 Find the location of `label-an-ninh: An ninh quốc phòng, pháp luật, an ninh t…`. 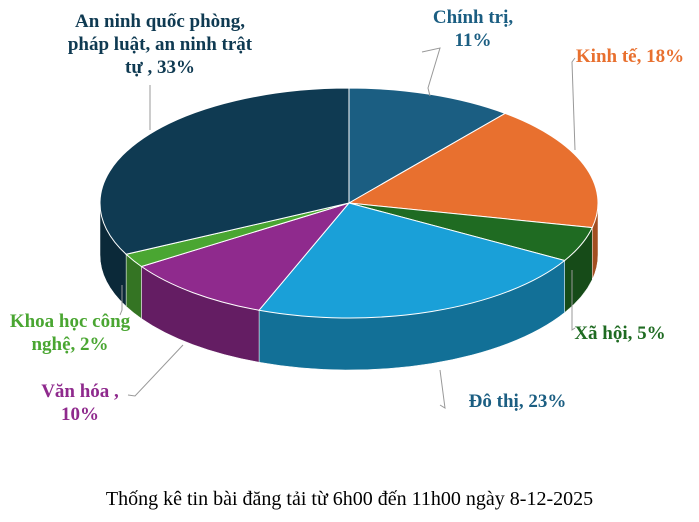

label-an-ninh: An ninh quốc phòng, pháp luật, an ninh t… is located at coordinates (160, 44).